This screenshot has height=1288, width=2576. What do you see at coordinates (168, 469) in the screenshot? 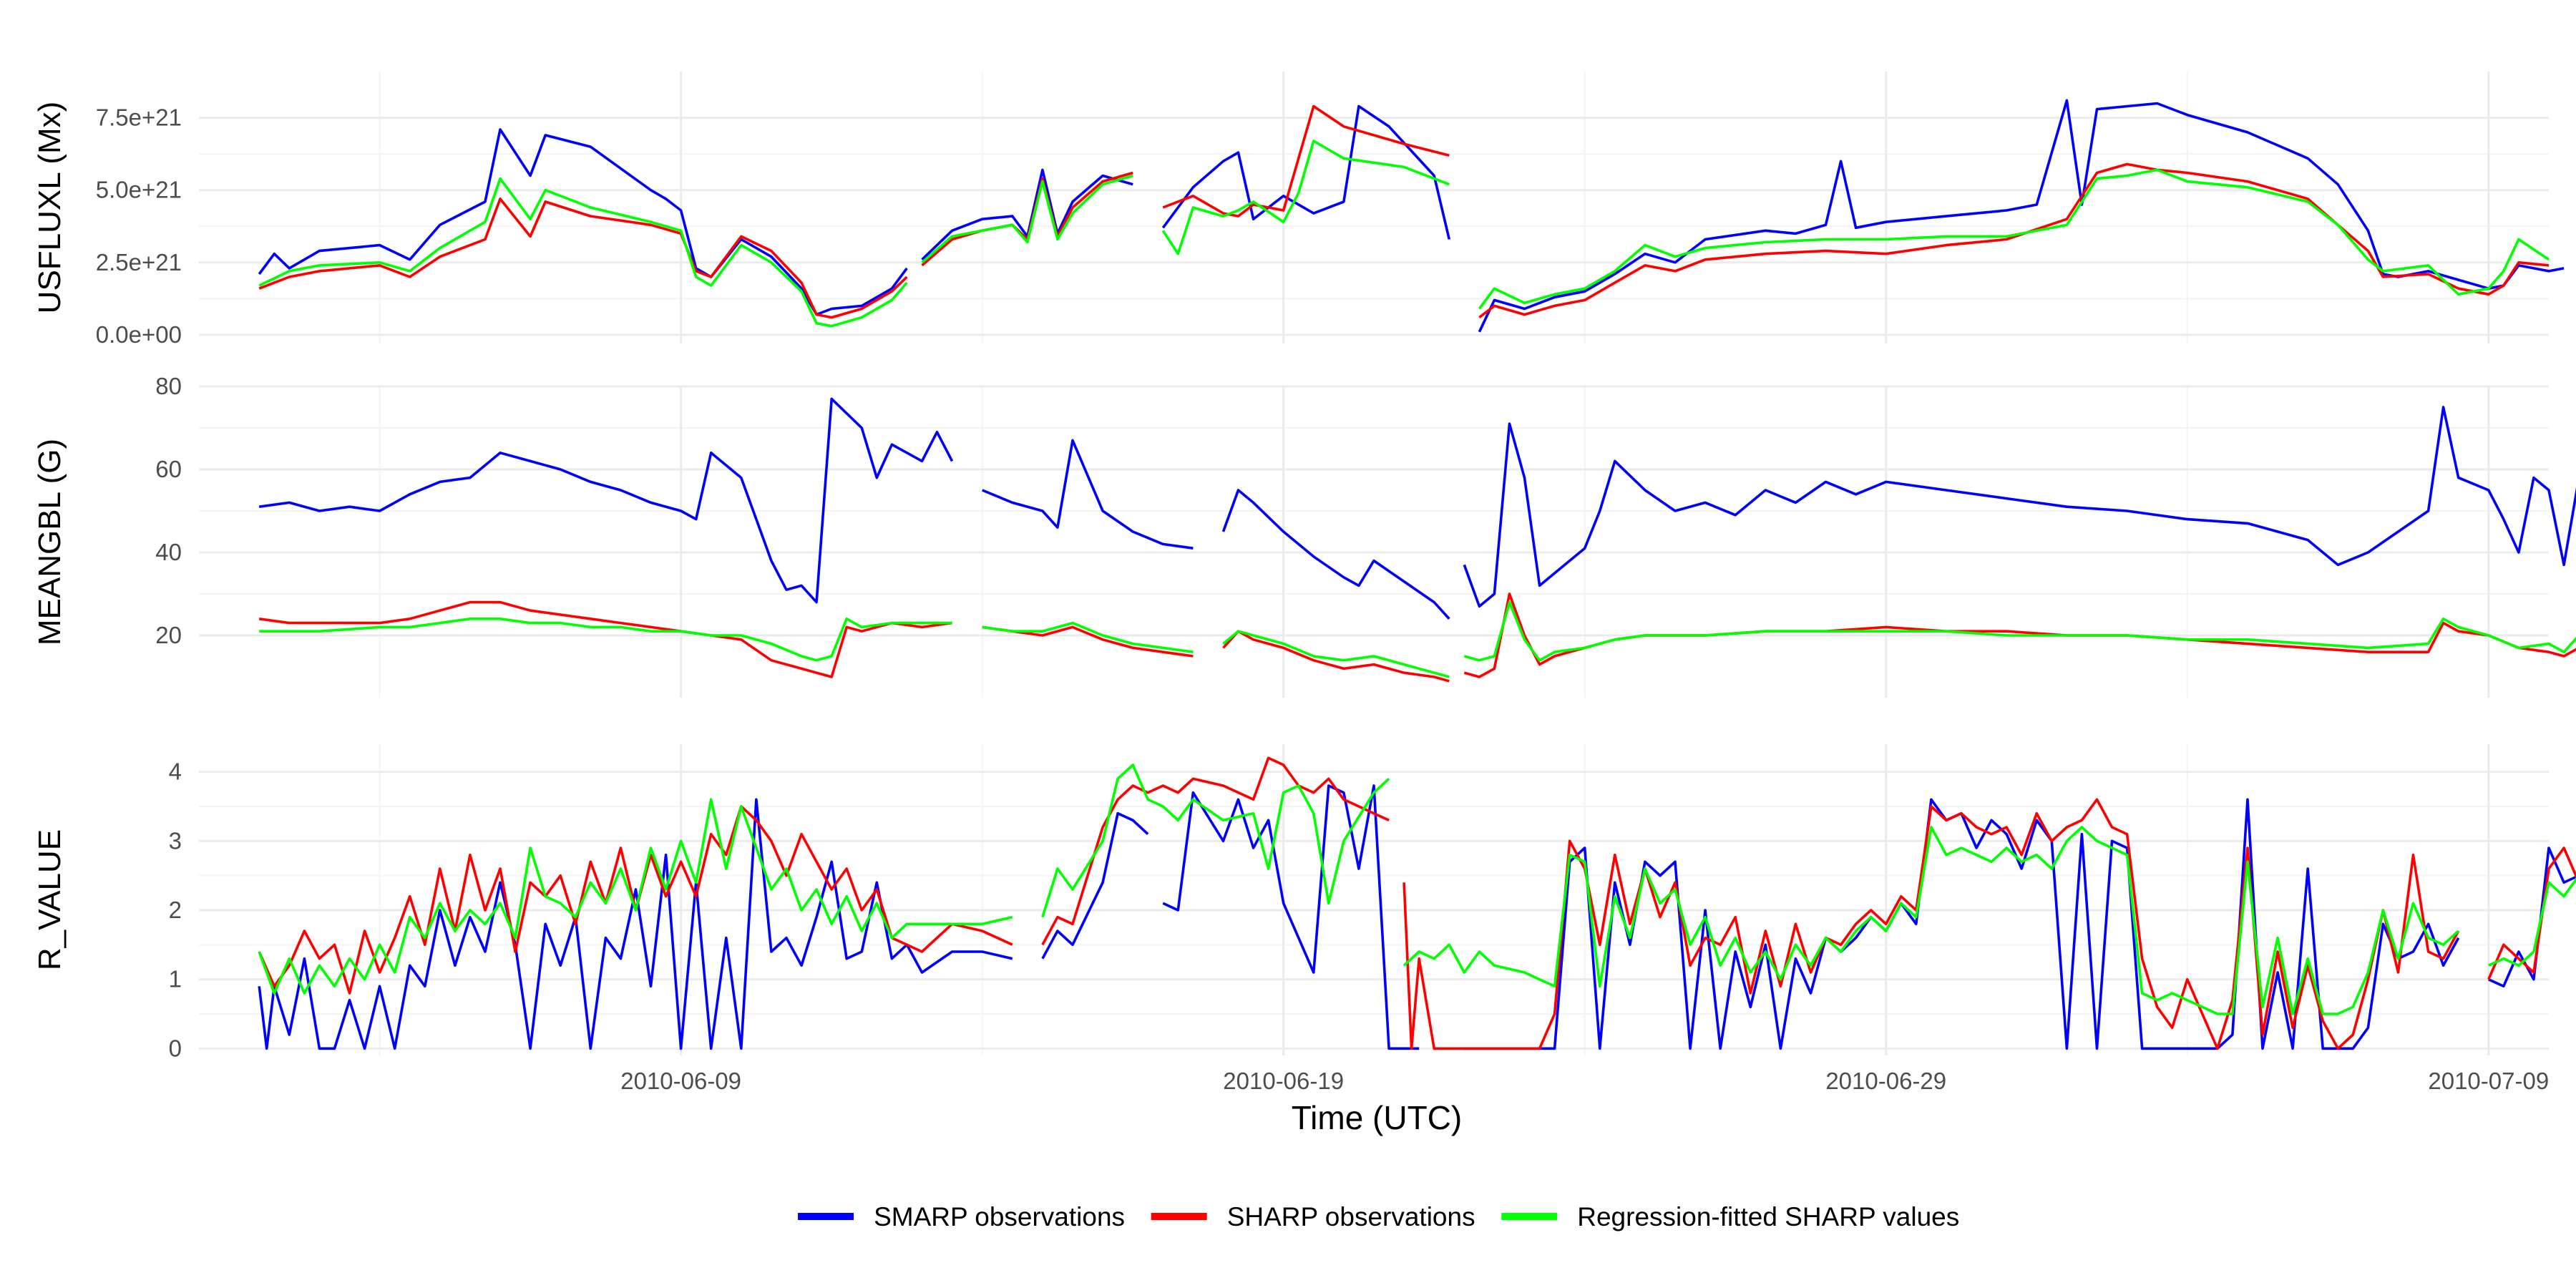
I see `y-tick-label: 60` at bounding box center [168, 469].